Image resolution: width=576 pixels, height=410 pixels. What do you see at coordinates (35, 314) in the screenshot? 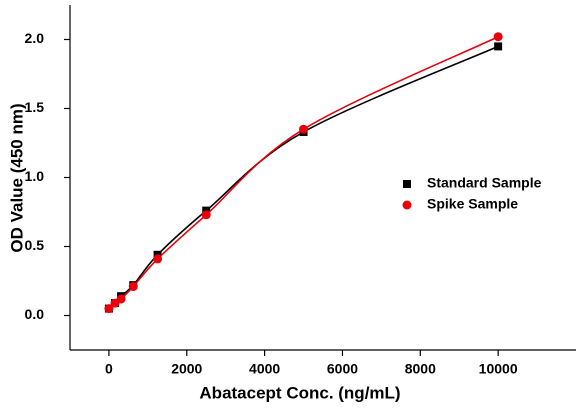
I see `y-tick-label: 0.0` at bounding box center [35, 314].